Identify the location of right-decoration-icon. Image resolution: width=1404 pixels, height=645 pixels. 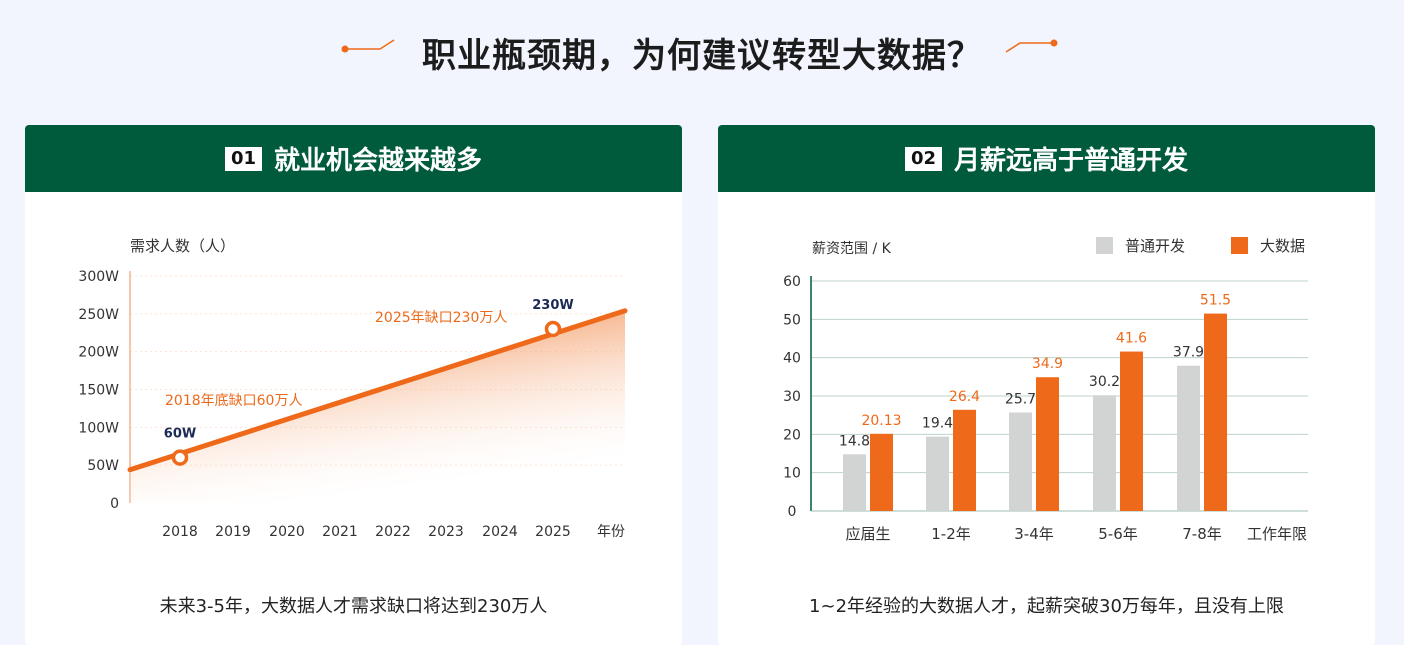
(1031, 46).